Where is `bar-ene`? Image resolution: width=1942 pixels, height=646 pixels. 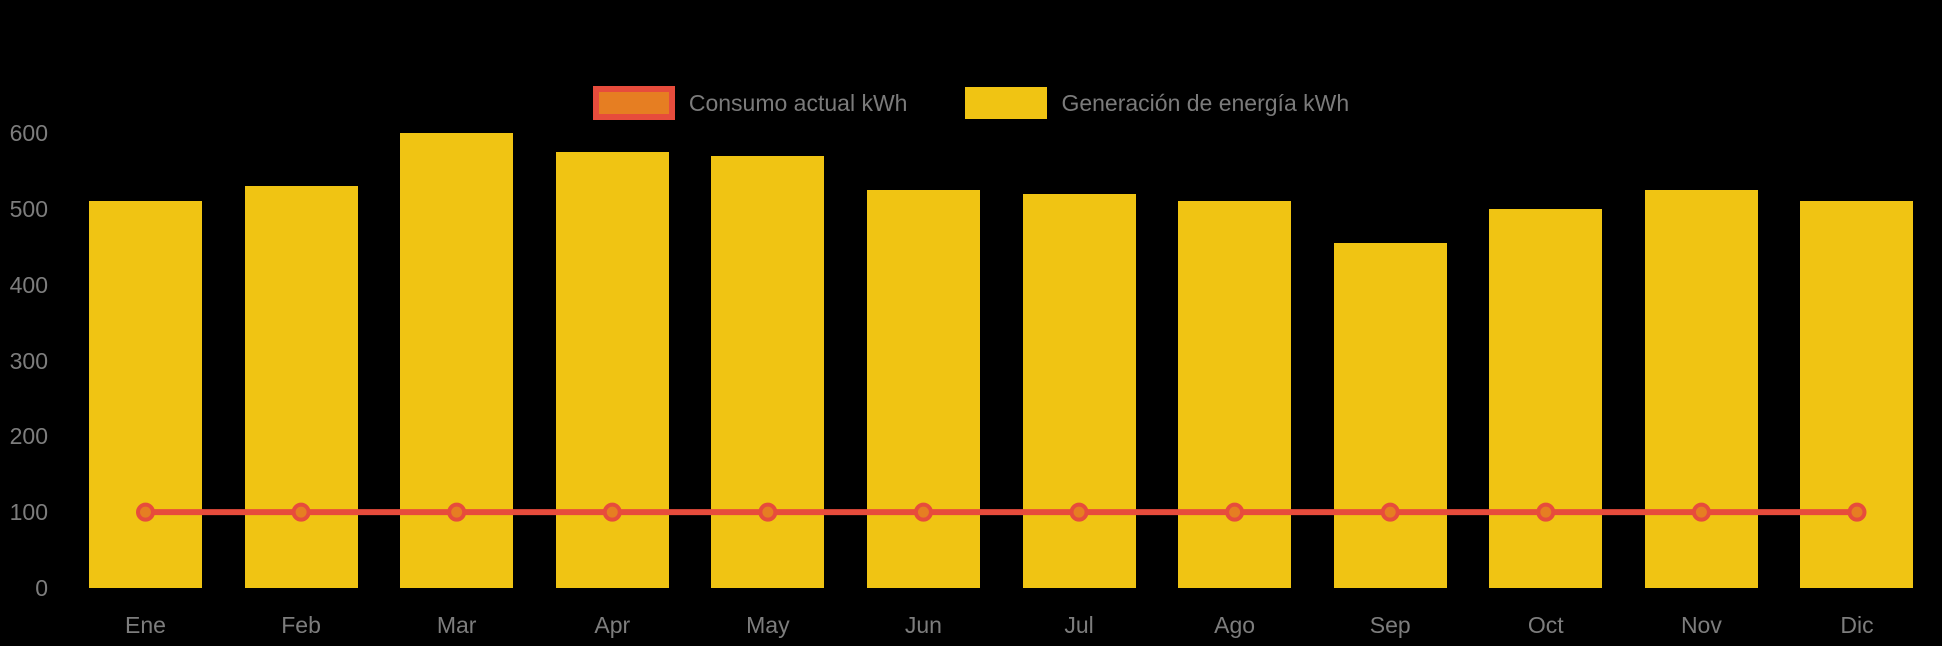
bar-ene is located at coordinates (145, 394).